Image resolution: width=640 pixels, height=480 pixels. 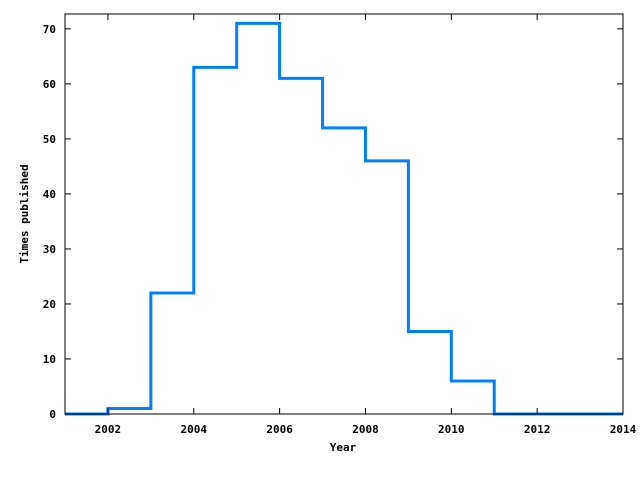 I want to click on y-tick-label: 10, so click(x=49, y=359).